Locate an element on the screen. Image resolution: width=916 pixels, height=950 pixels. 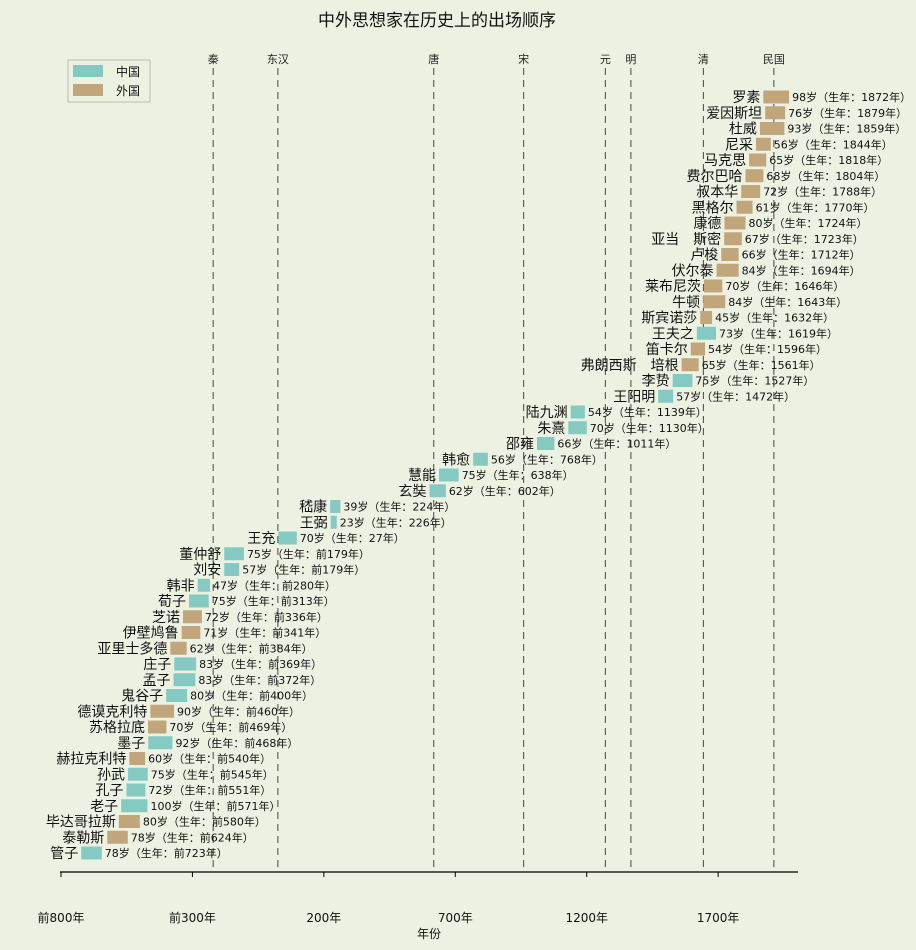
legend-swatch-foreign is located at coordinates (88, 90).